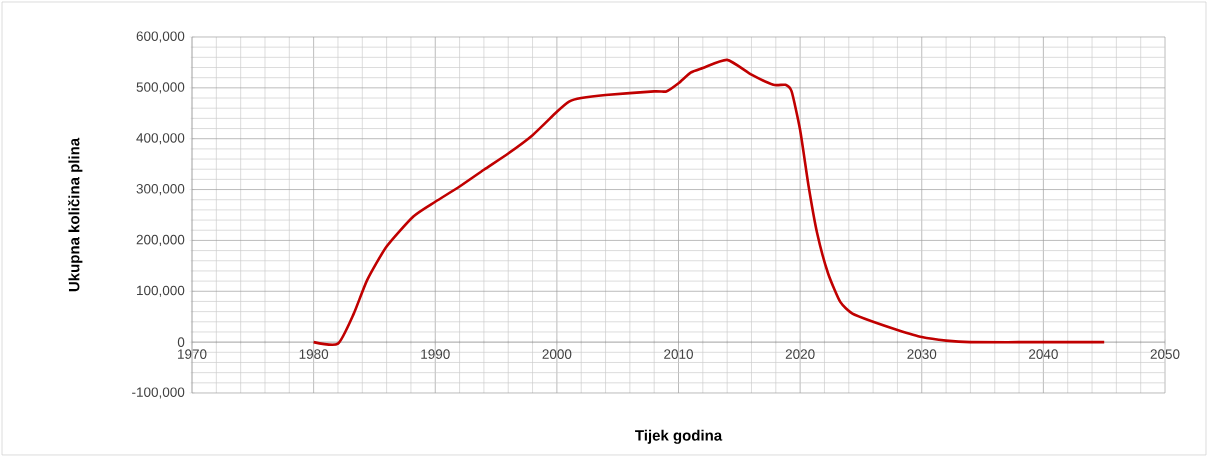 The image size is (1208, 457). What do you see at coordinates (678, 354) in the screenshot?
I see `x-tick-label: 2010` at bounding box center [678, 354].